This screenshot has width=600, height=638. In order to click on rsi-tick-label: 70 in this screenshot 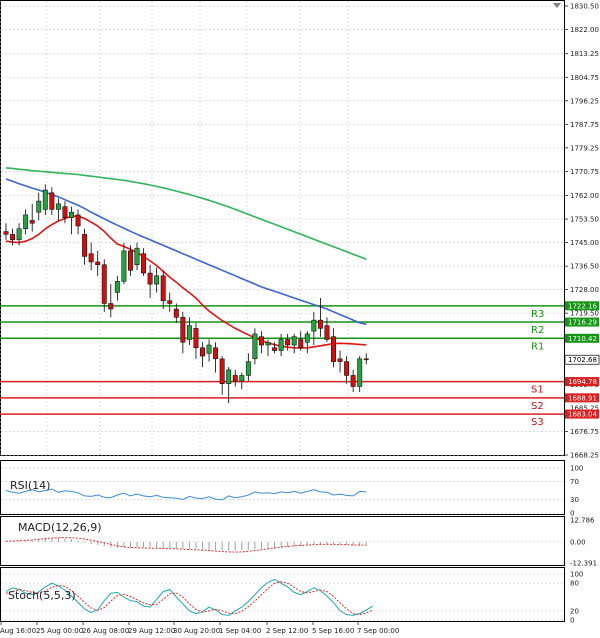, I will do `click(574, 482)`.